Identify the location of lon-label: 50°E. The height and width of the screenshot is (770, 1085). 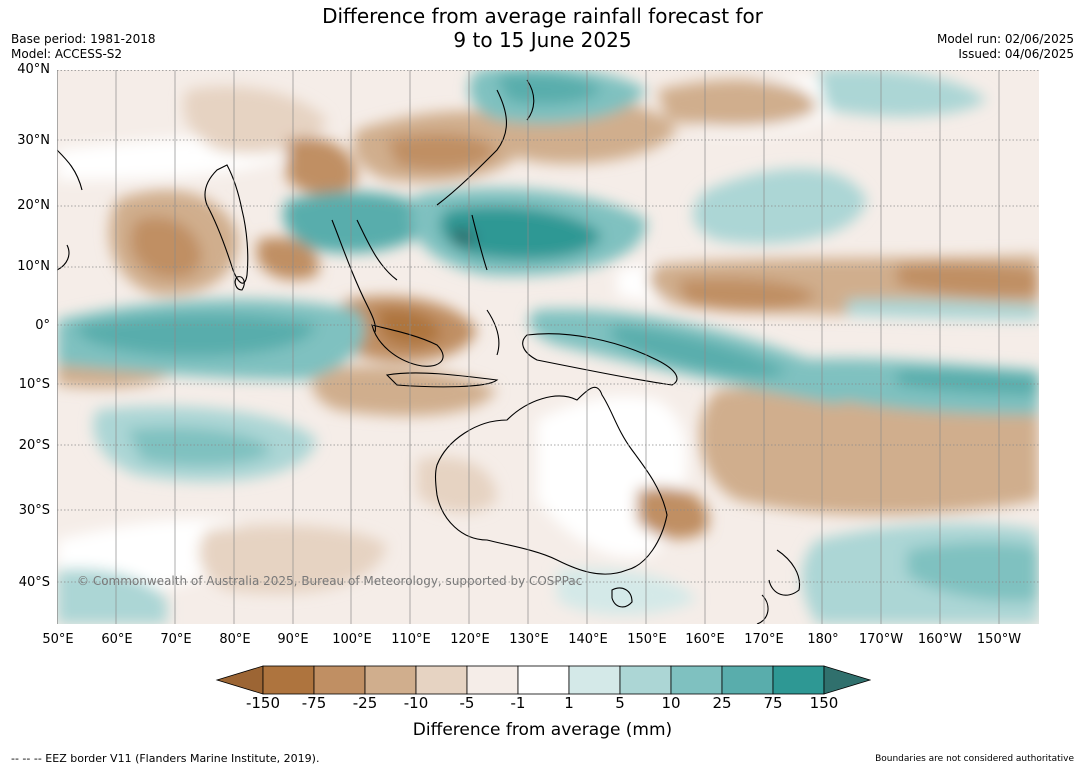
(58, 639).